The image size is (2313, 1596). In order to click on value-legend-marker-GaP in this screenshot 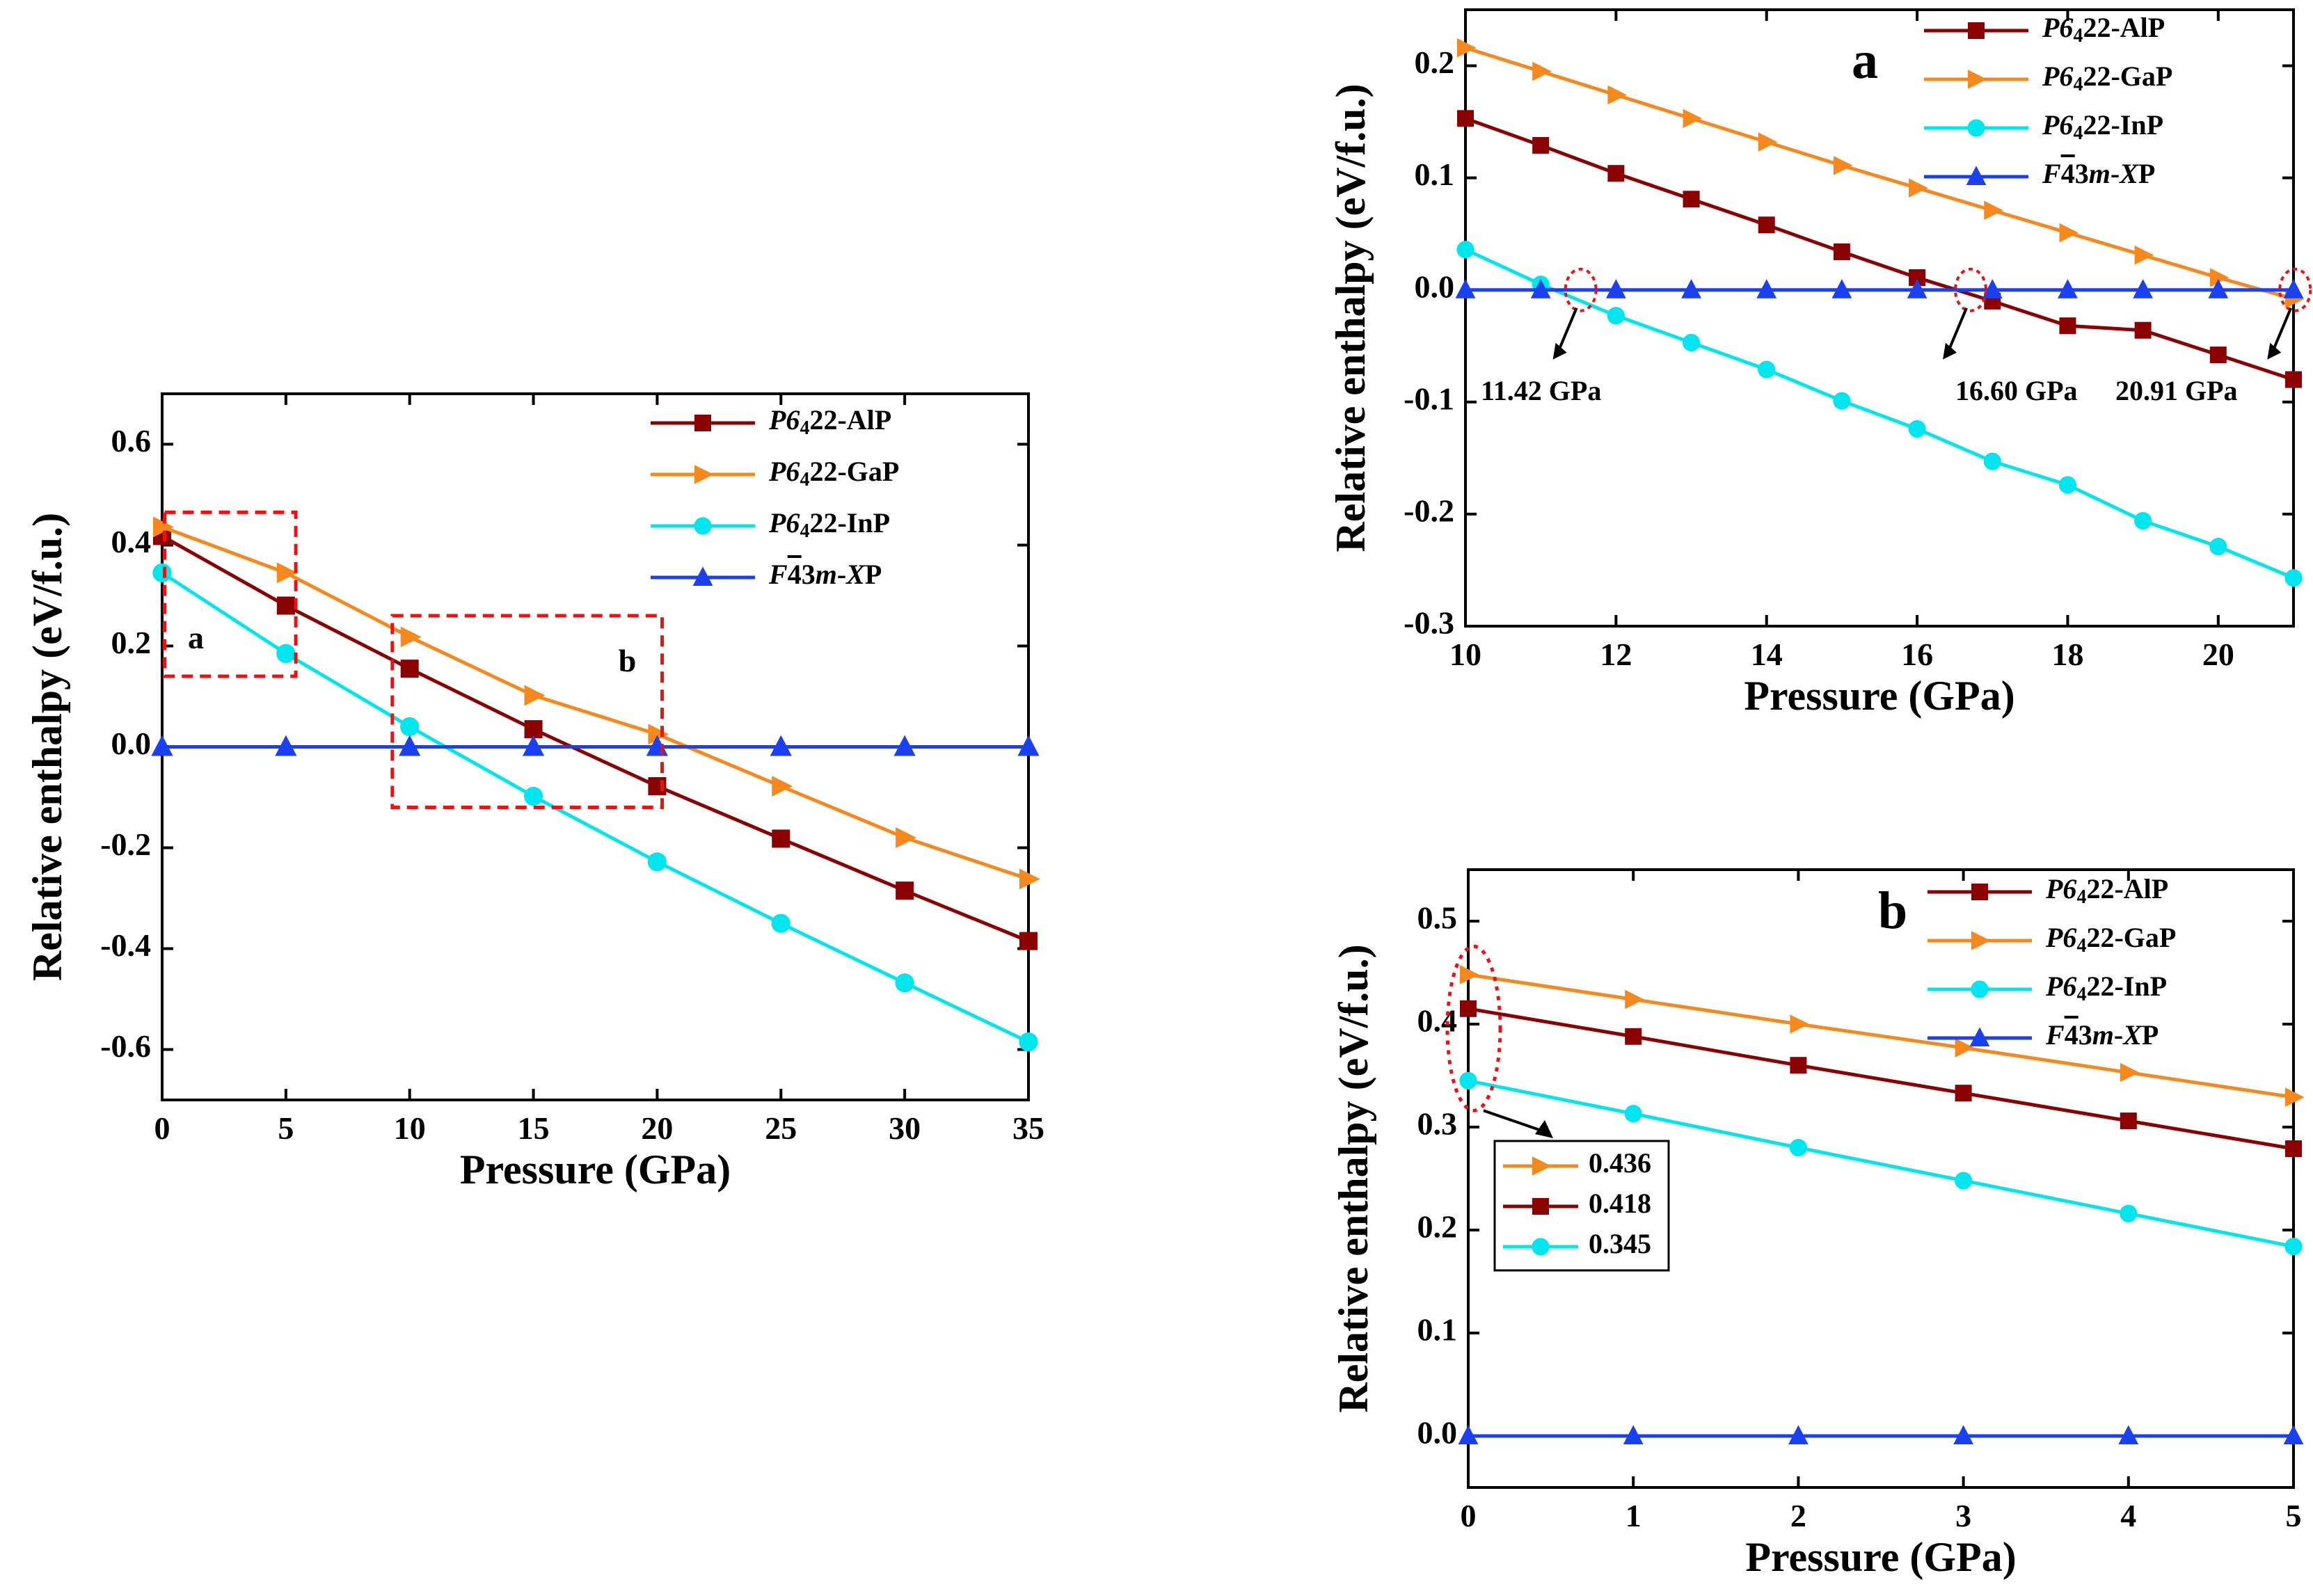, I will do `click(1542, 1166)`.